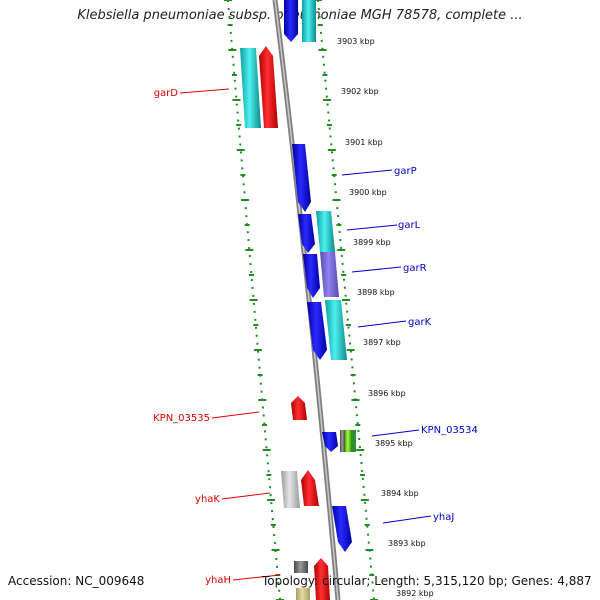 This screenshot has height=600, width=600. I want to click on gene-arrow-blue-garK, so click(317, 331).